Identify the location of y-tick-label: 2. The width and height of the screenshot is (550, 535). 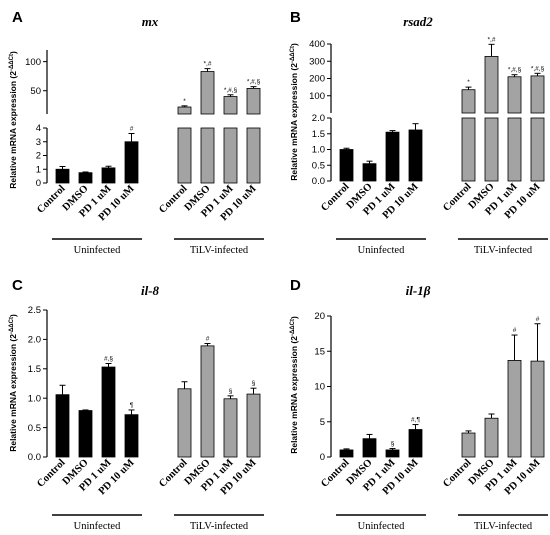
(38, 156).